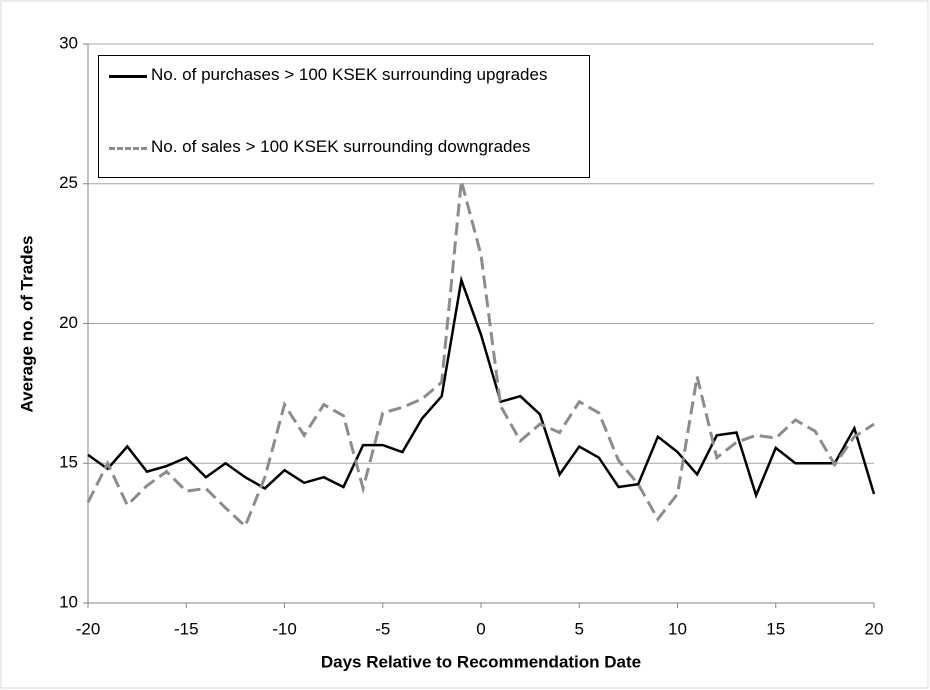  What do you see at coordinates (26, 324) in the screenshot?
I see `y-axis-label: Average no. of Trades` at bounding box center [26, 324].